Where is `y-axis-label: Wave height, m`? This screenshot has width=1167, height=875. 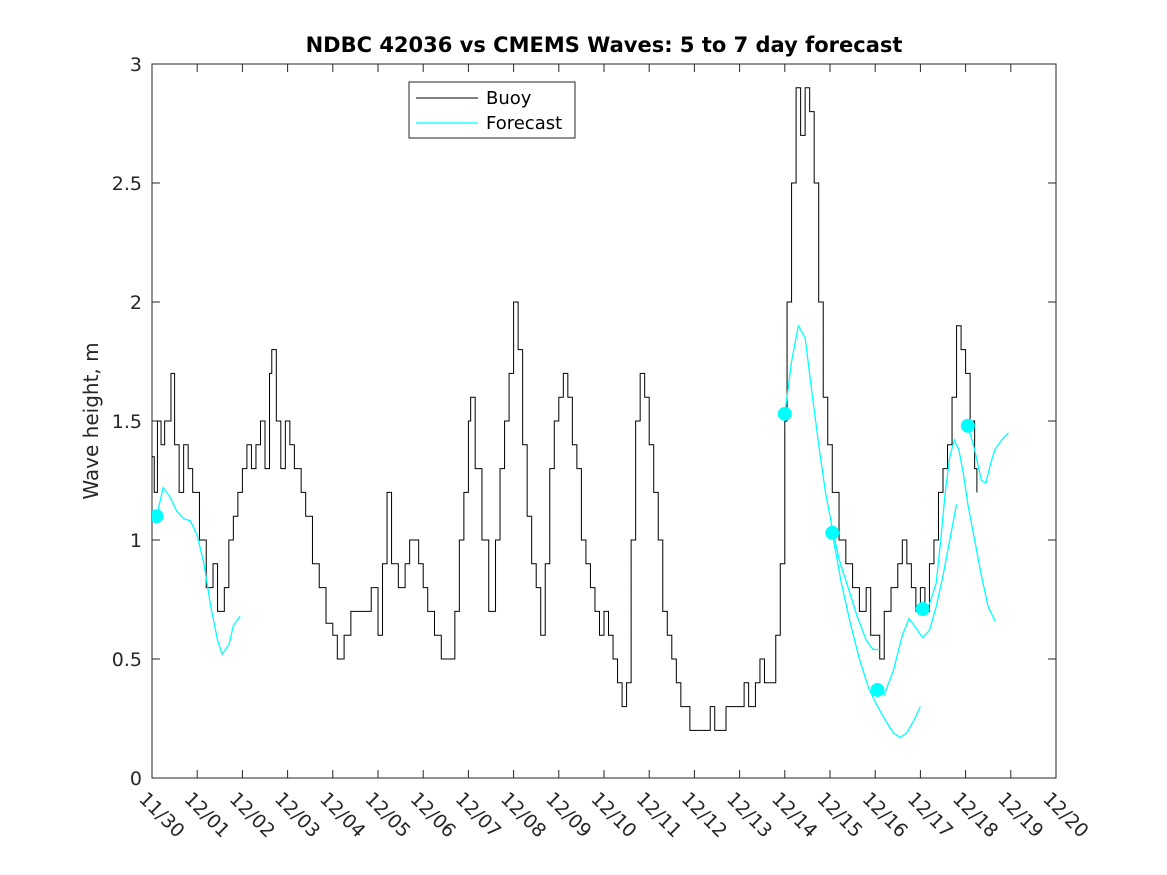 y-axis-label: Wave height, m is located at coordinates (91, 420).